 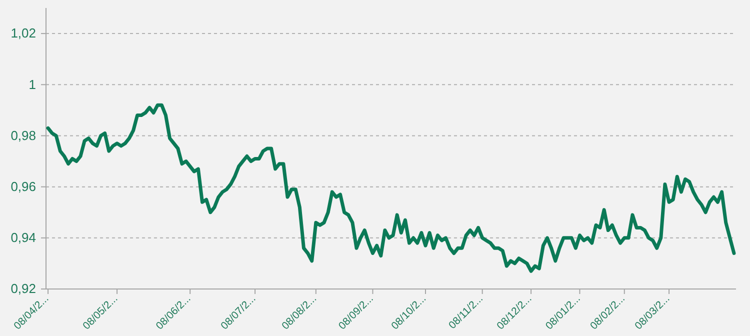 What do you see at coordinates (23, 238) in the screenshot?
I see `y-tick-label: 0,94` at bounding box center [23, 238].